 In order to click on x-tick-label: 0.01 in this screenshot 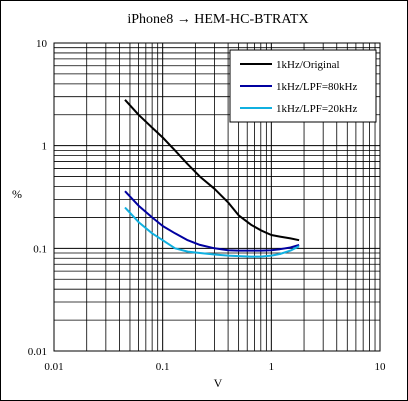, I will do `click(53, 367)`.